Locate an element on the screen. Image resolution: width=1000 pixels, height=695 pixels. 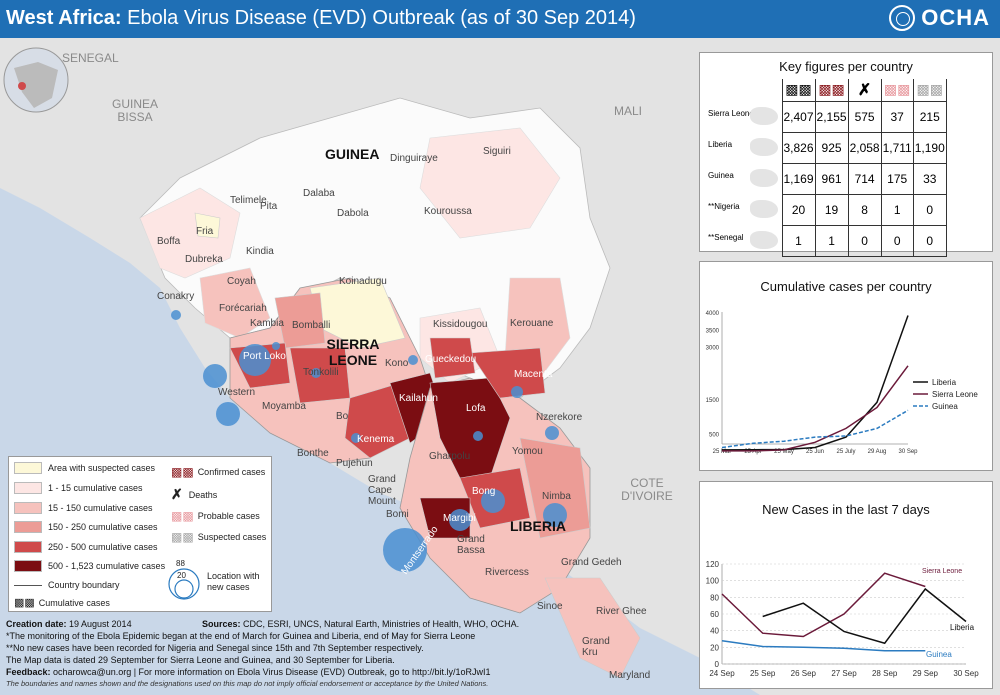
legend-item: 1 - 15 cumulative cases is located at coordinates (78, 488).